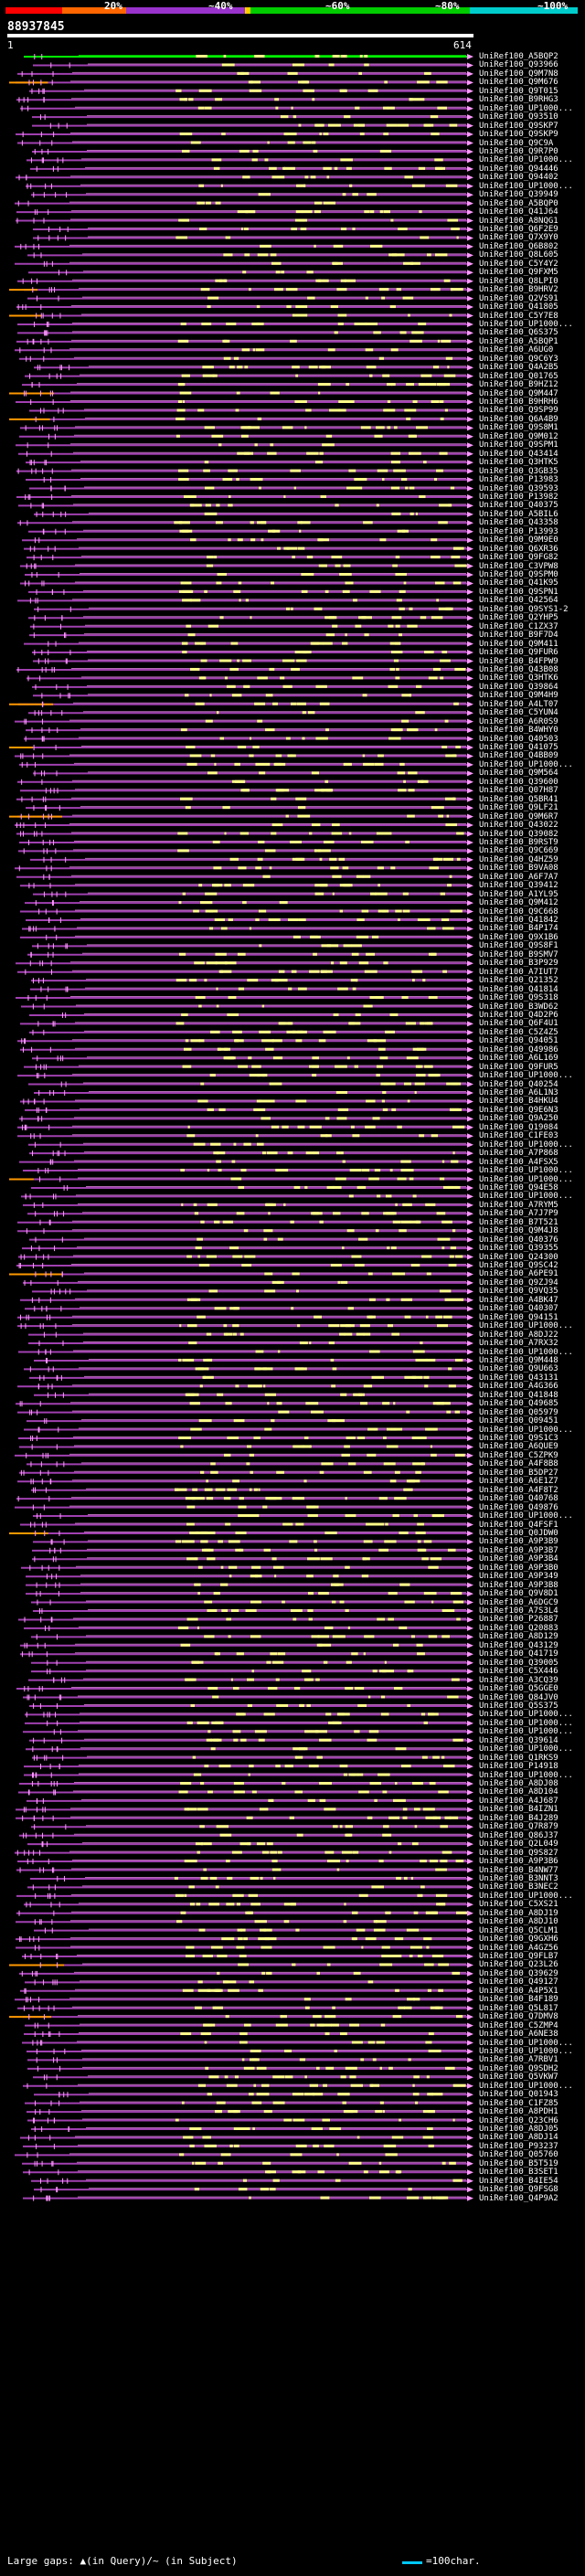 Image resolution: width=585 pixels, height=2576 pixels. What do you see at coordinates (518, 1222) in the screenshot?
I see `hit-label: UniRef100_B7T521` at bounding box center [518, 1222].